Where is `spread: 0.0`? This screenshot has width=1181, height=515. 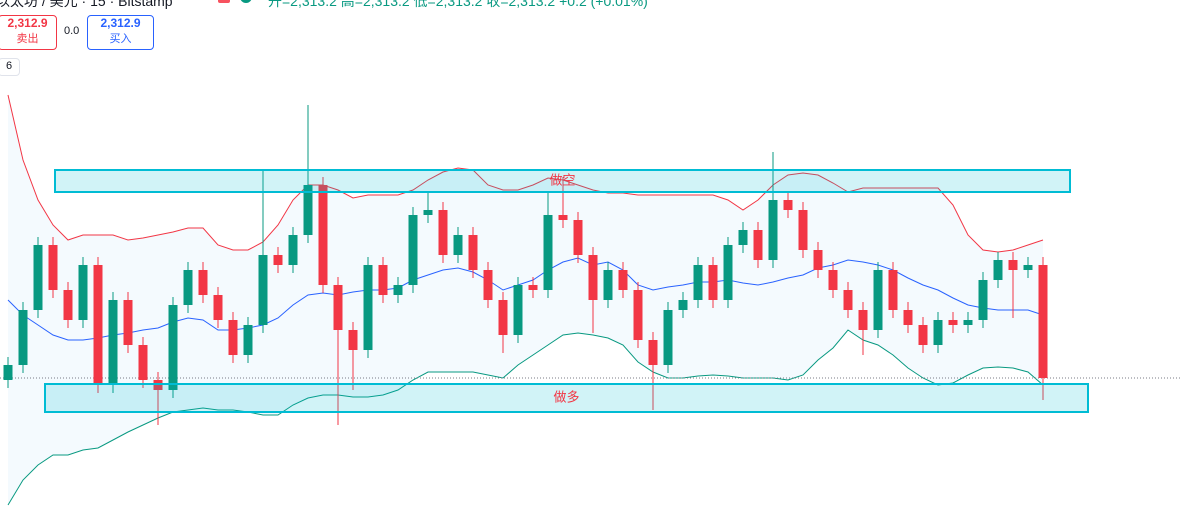
spread: 0.0 is located at coordinates (72, 31).